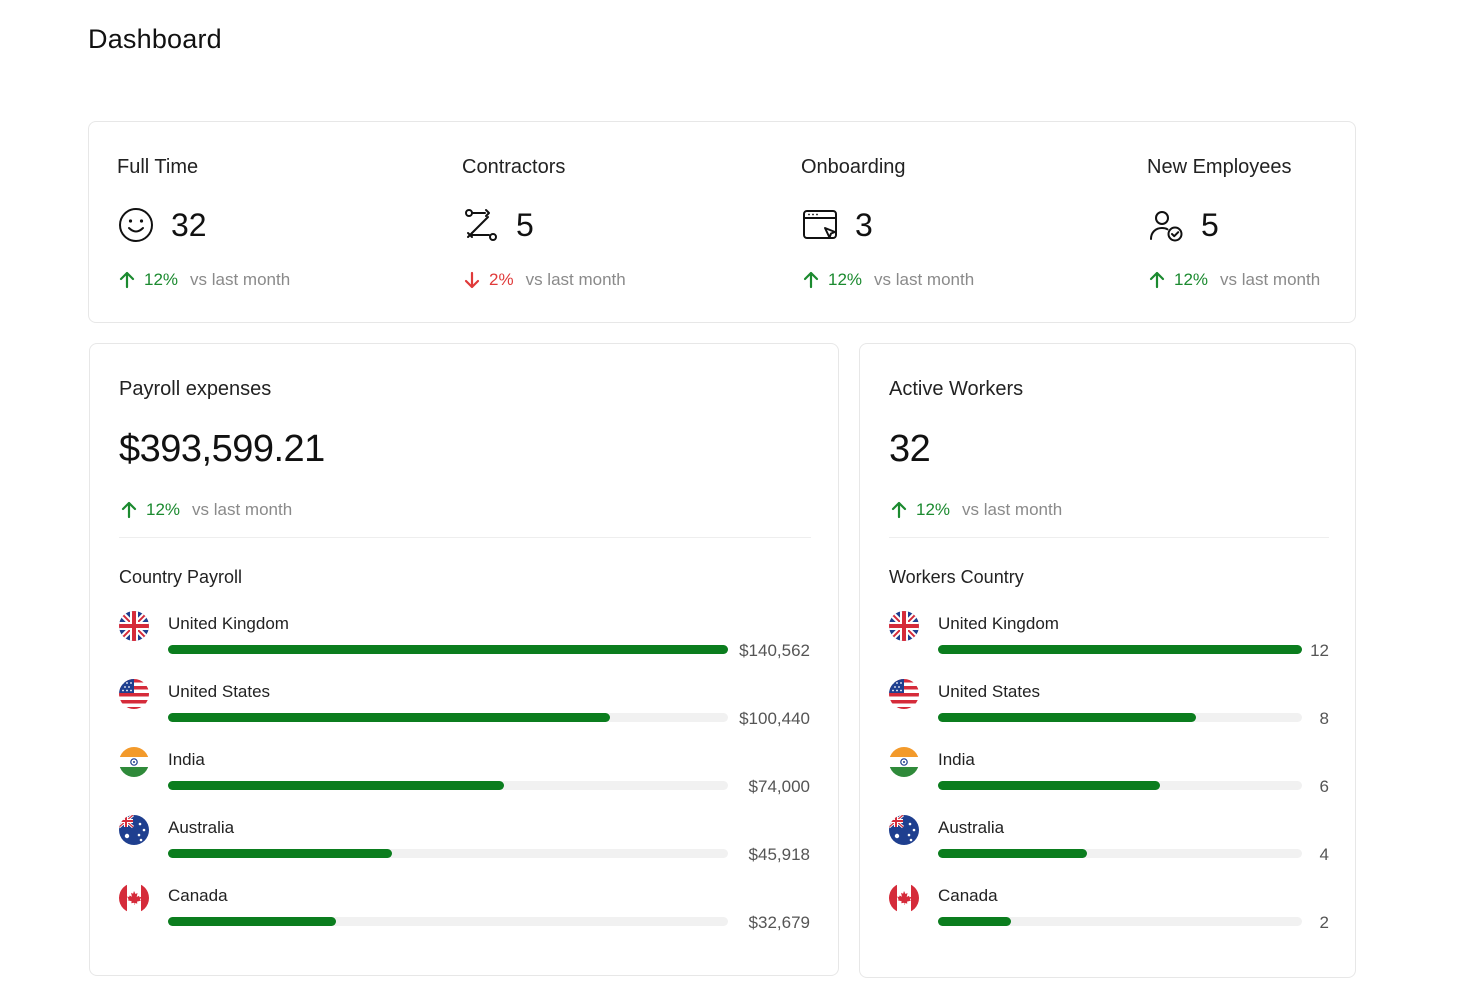  I want to click on section-title: Country Payroll, so click(181, 577).